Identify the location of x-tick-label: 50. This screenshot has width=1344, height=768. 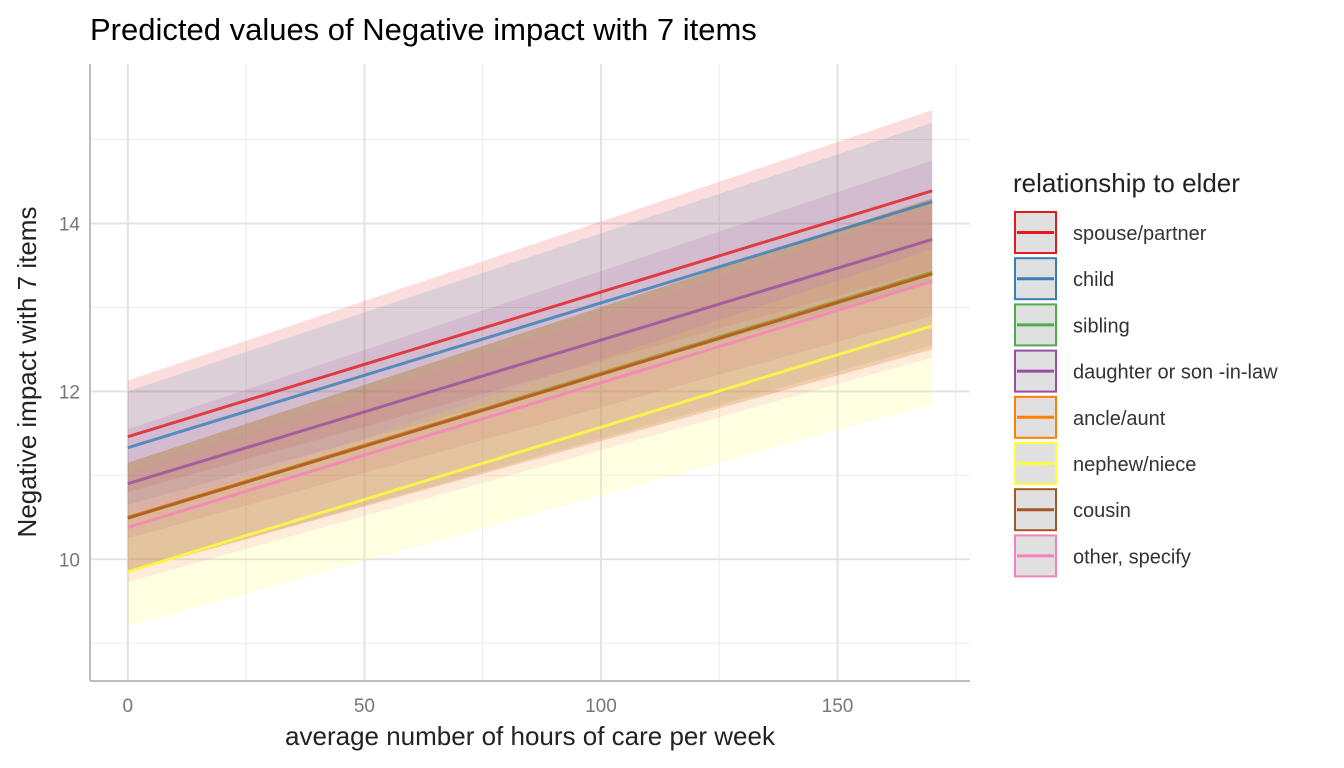
(364, 706).